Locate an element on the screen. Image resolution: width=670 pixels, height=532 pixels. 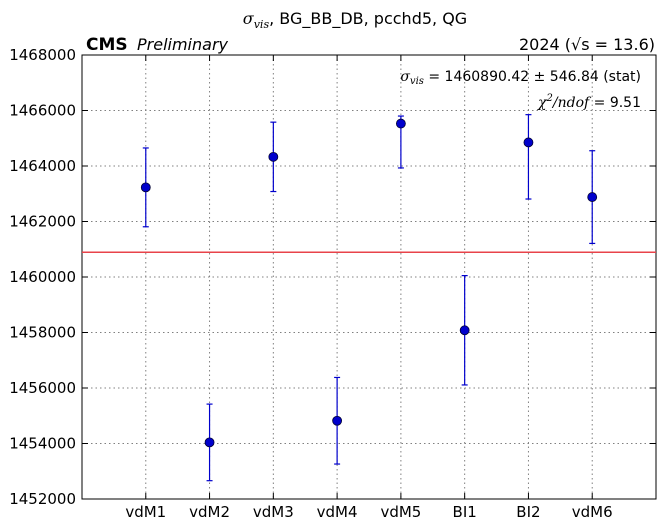
x-tick-label: vdM5 is located at coordinates (400, 512).